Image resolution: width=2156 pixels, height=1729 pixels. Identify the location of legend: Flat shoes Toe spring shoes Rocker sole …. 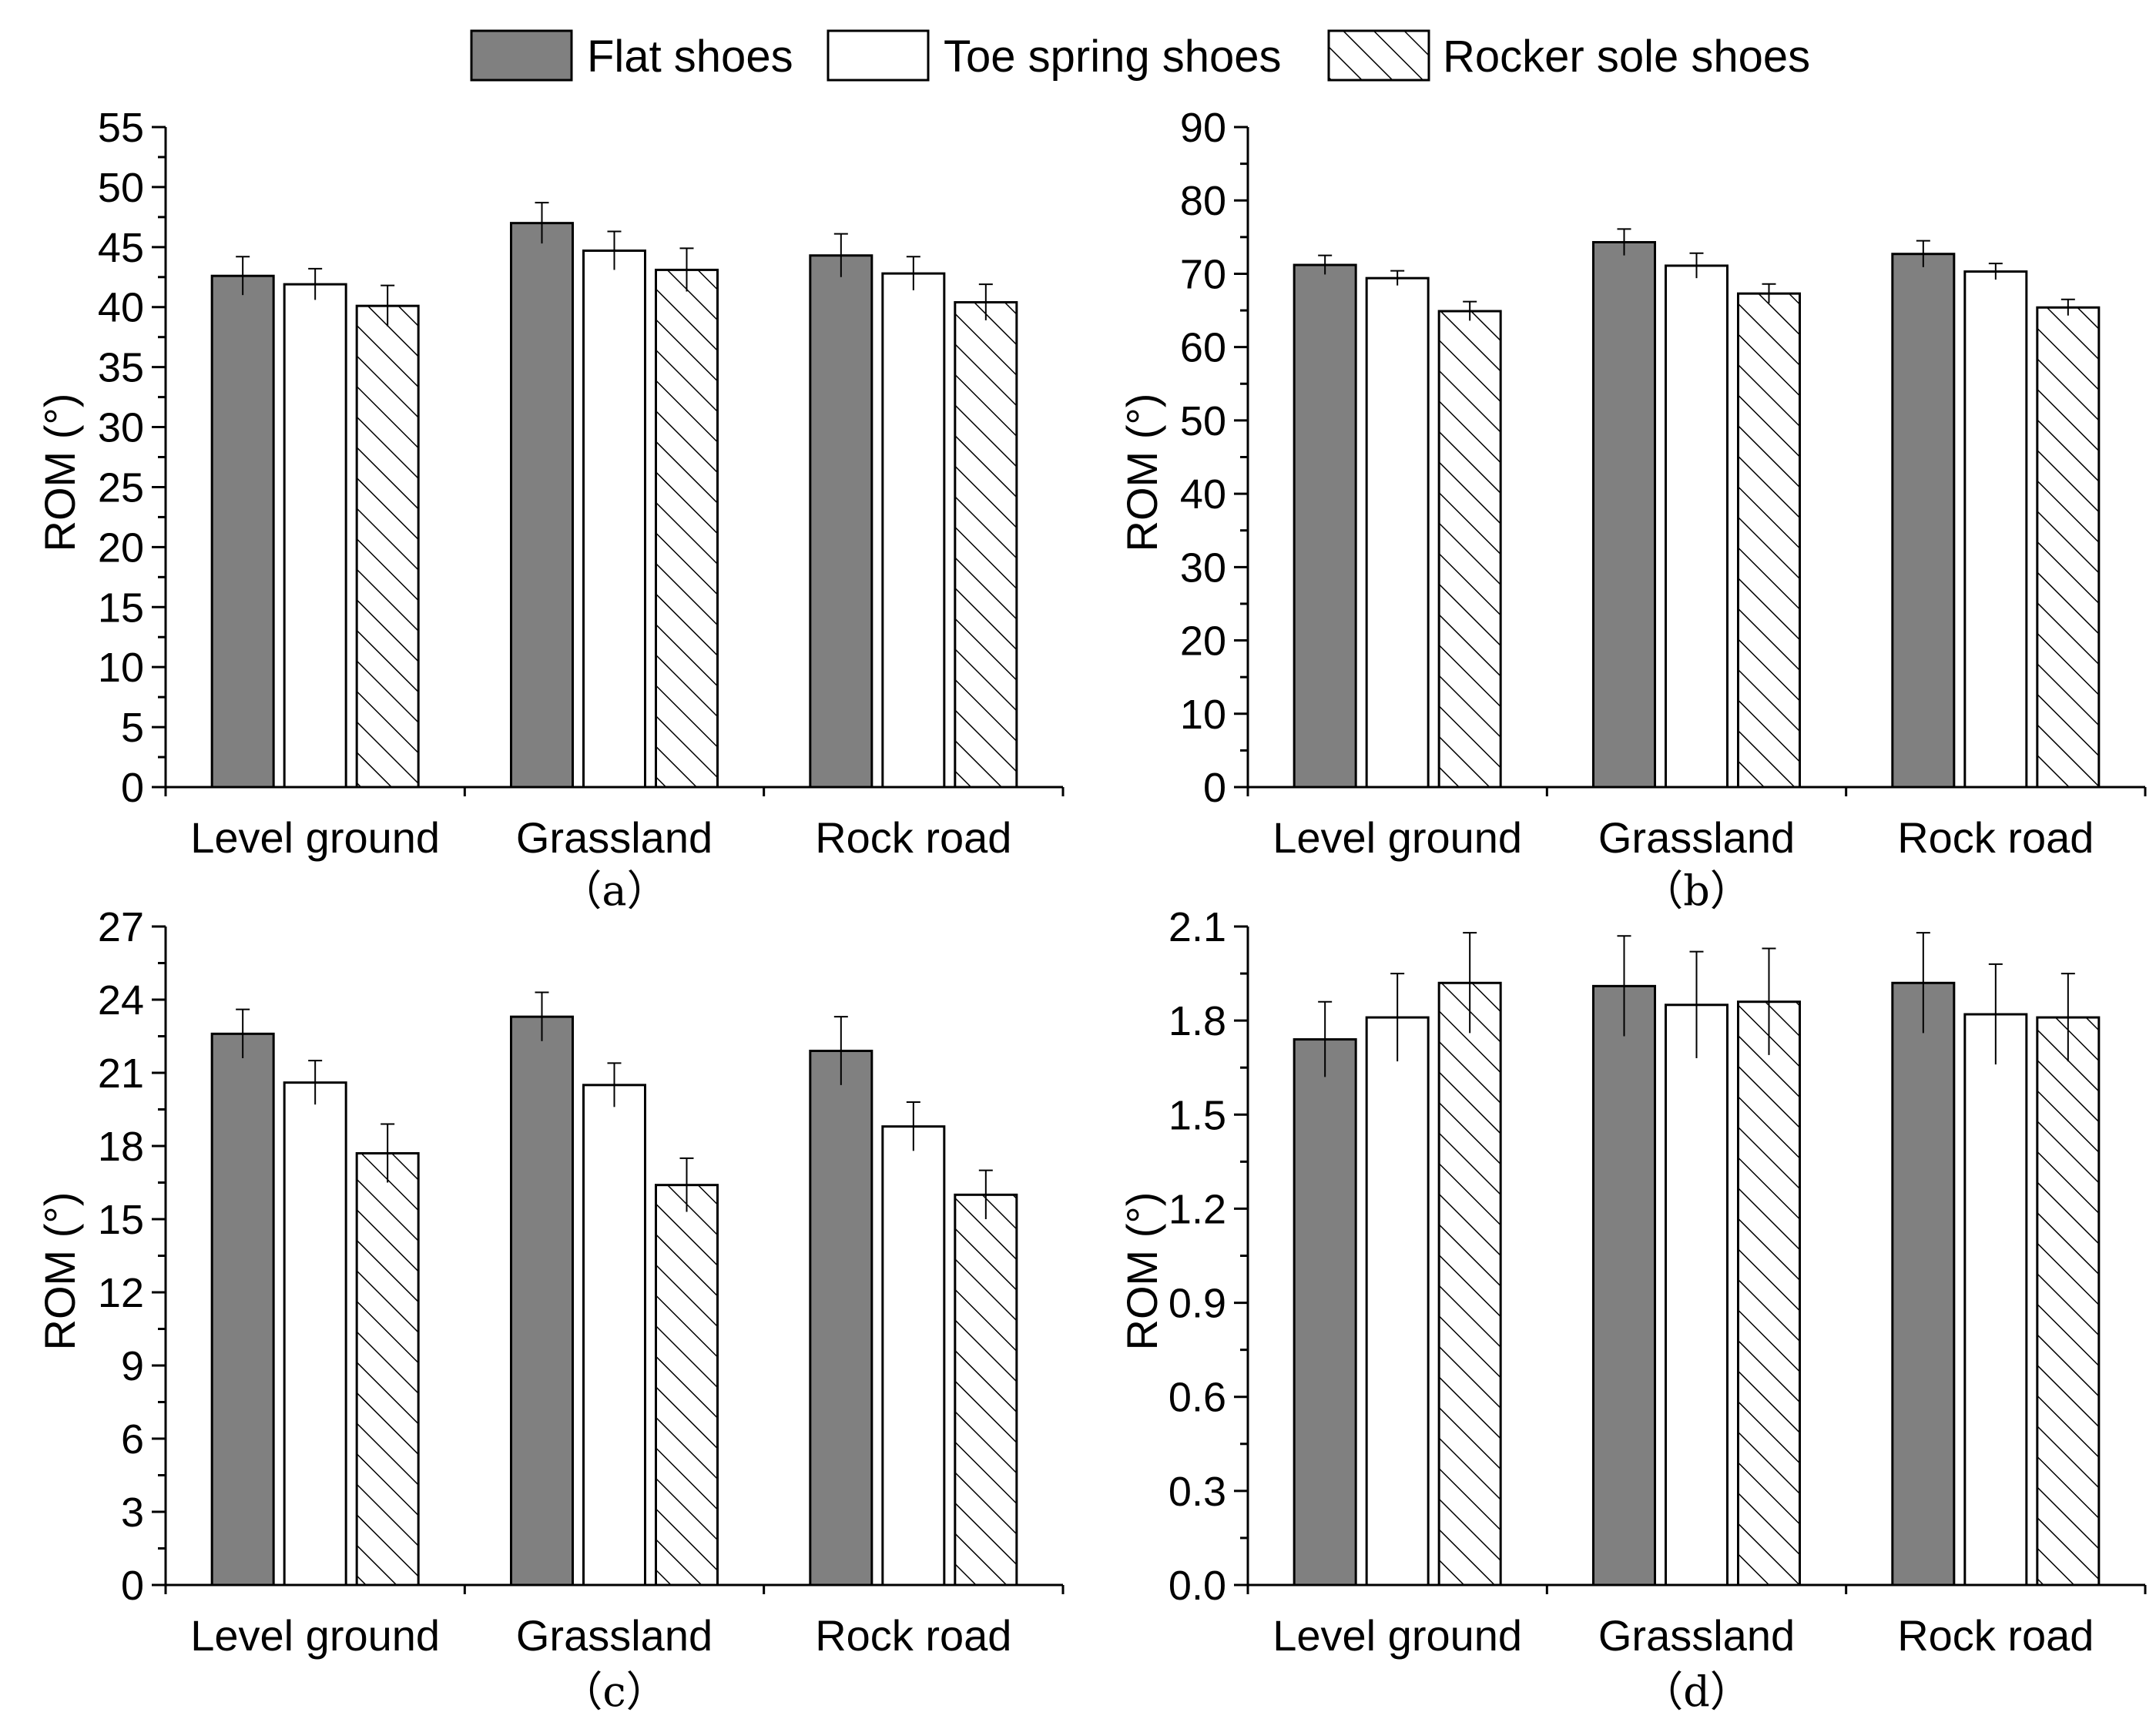
(1140, 55).